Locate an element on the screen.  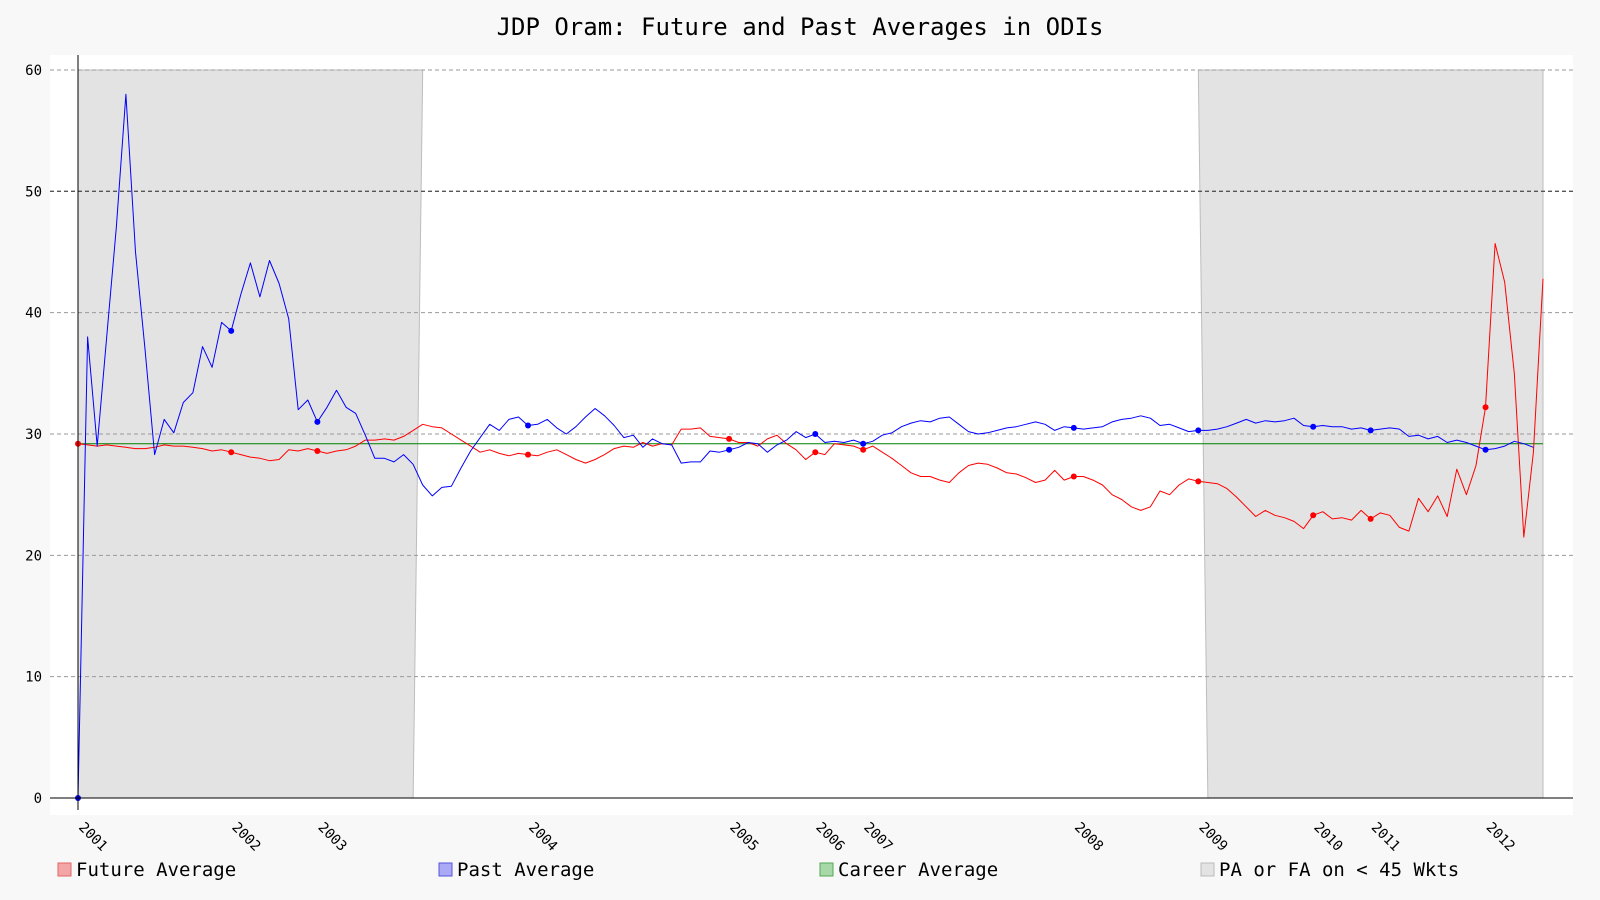
x-tick-label: 2011 is located at coordinates (1385, 837).